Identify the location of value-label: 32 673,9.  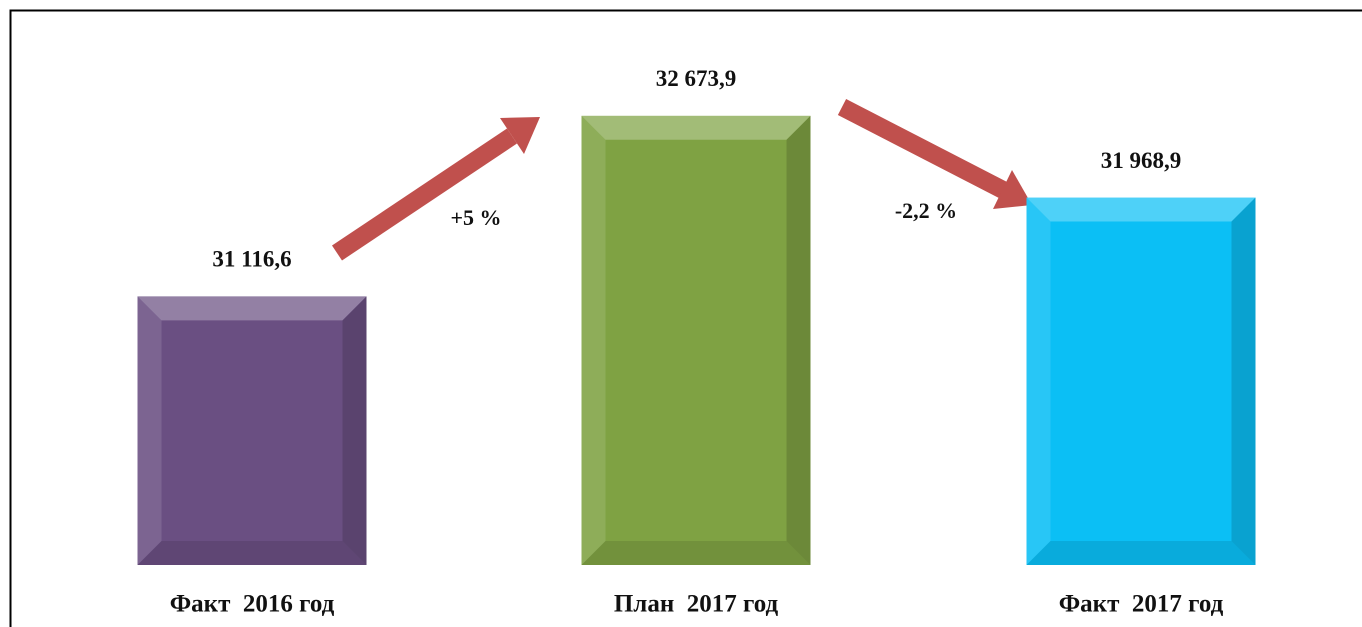
(696, 78).